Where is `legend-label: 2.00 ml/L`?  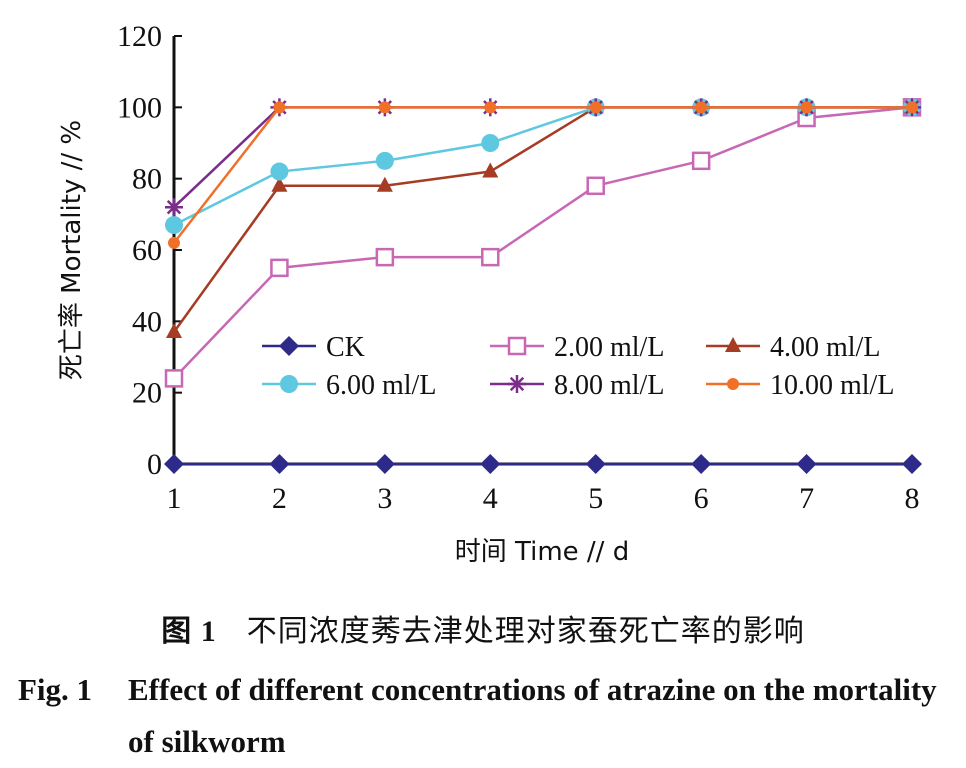 legend-label: 2.00 ml/L is located at coordinates (609, 347).